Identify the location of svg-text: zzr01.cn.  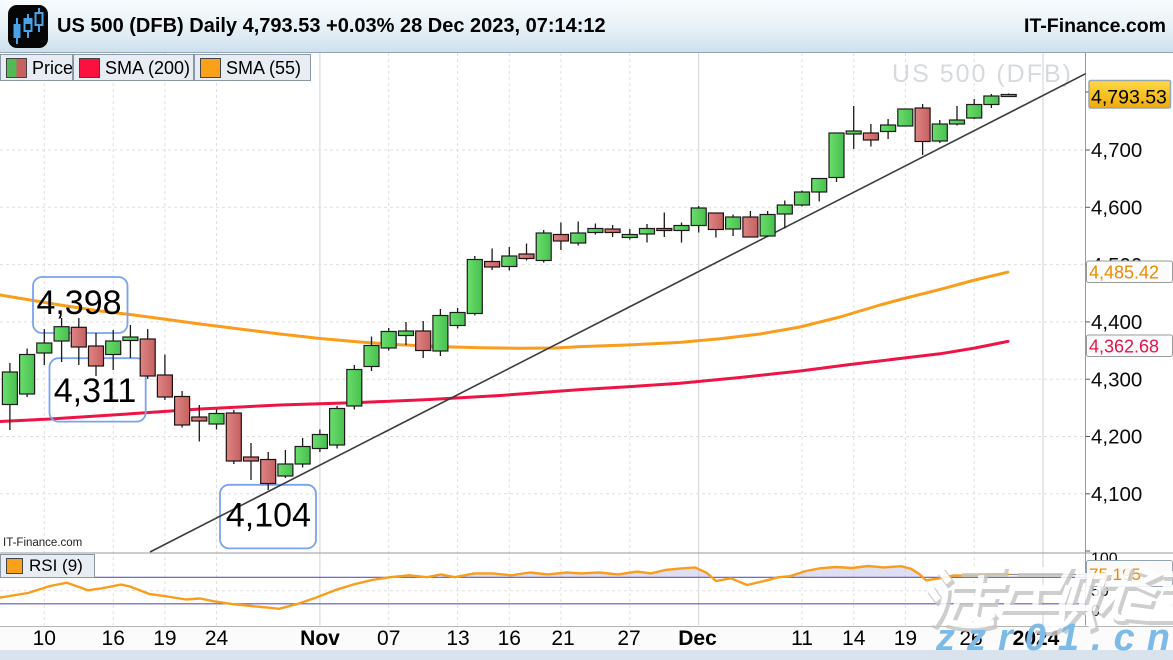
(1054, 638).